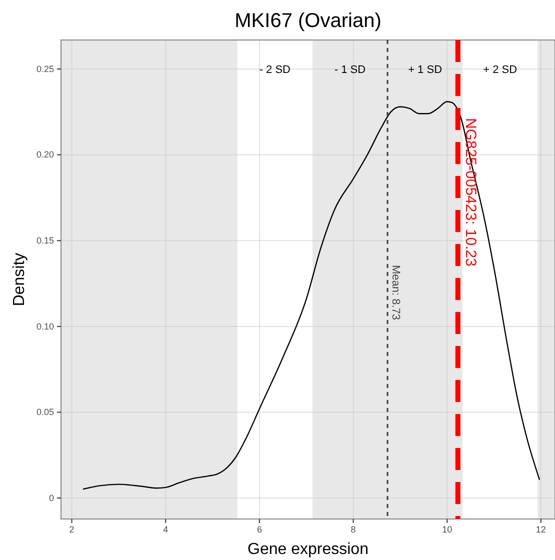 This screenshot has height=560, width=555. Describe the element at coordinates (45, 326) in the screenshot. I see `y-tick-label: 0.10` at that location.